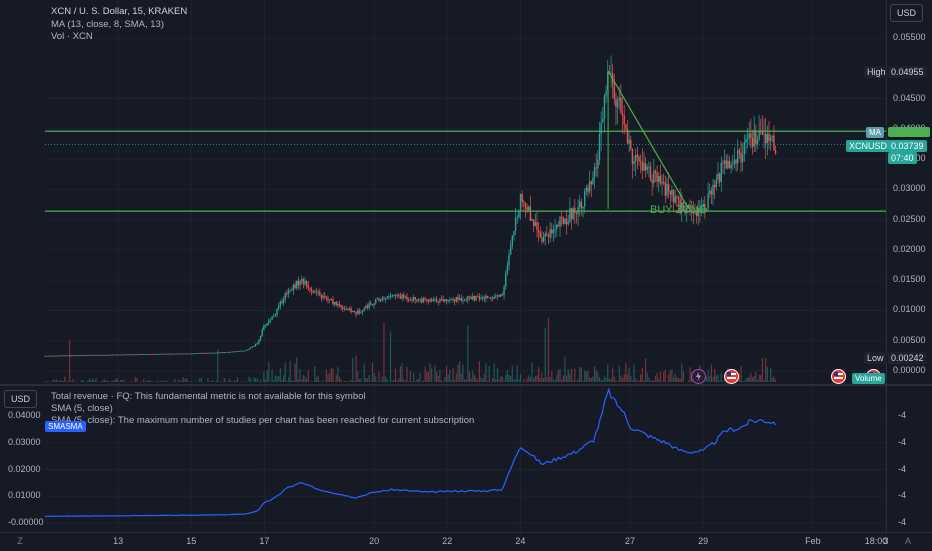 The image size is (932, 551). What do you see at coordinates (678, 210) in the screenshot?
I see `buy-zone-label: BUY ZONE` at bounding box center [678, 210].